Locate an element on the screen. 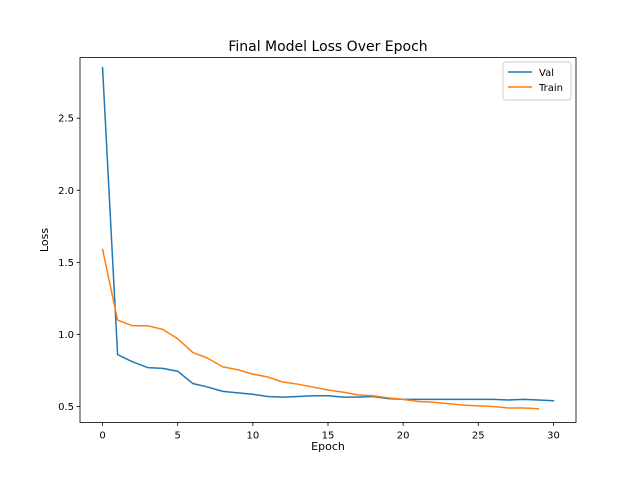 Image resolution: width=640 pixels, height=484 pixels. chart-title: Final Model Loss Over Epoch is located at coordinates (327, 47).